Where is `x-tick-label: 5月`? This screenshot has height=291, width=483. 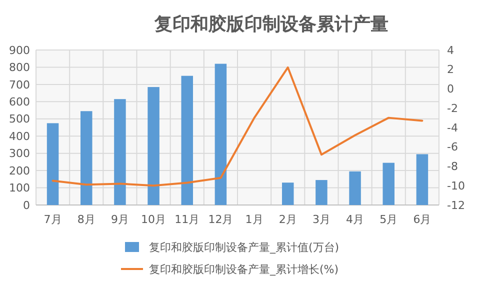
x-tick-label: 5月 is located at coordinates (389, 219).